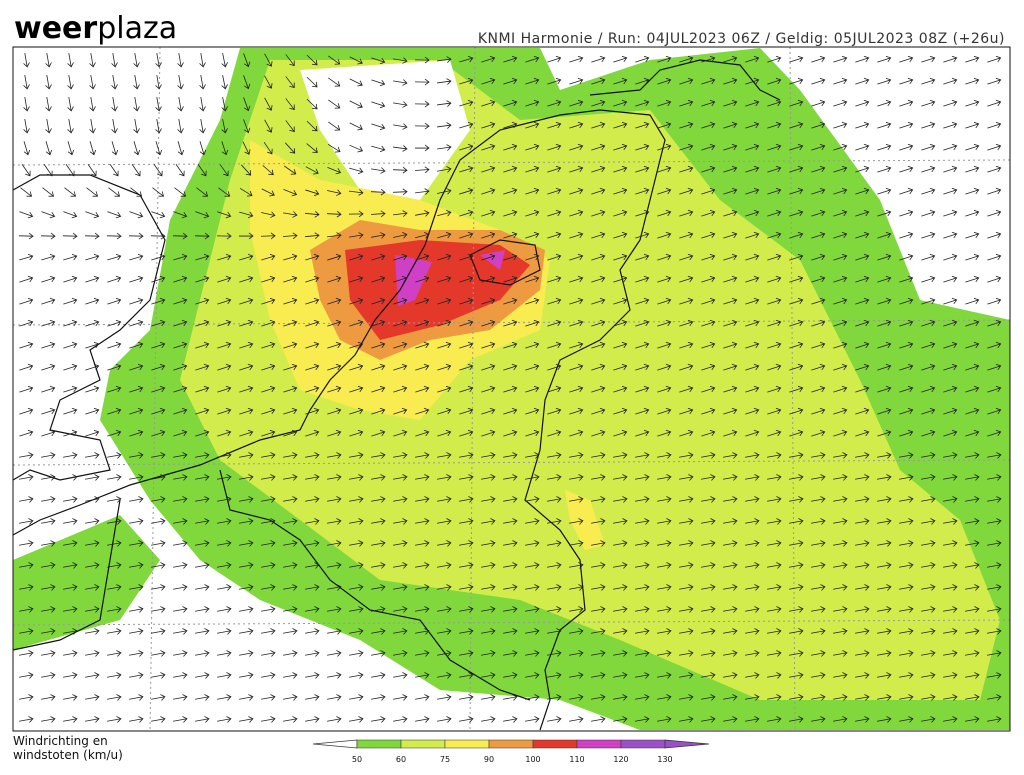 The width and height of the screenshot is (1024, 775). What do you see at coordinates (423, 744) in the screenshot?
I see `colorbar-segment` at bounding box center [423, 744].